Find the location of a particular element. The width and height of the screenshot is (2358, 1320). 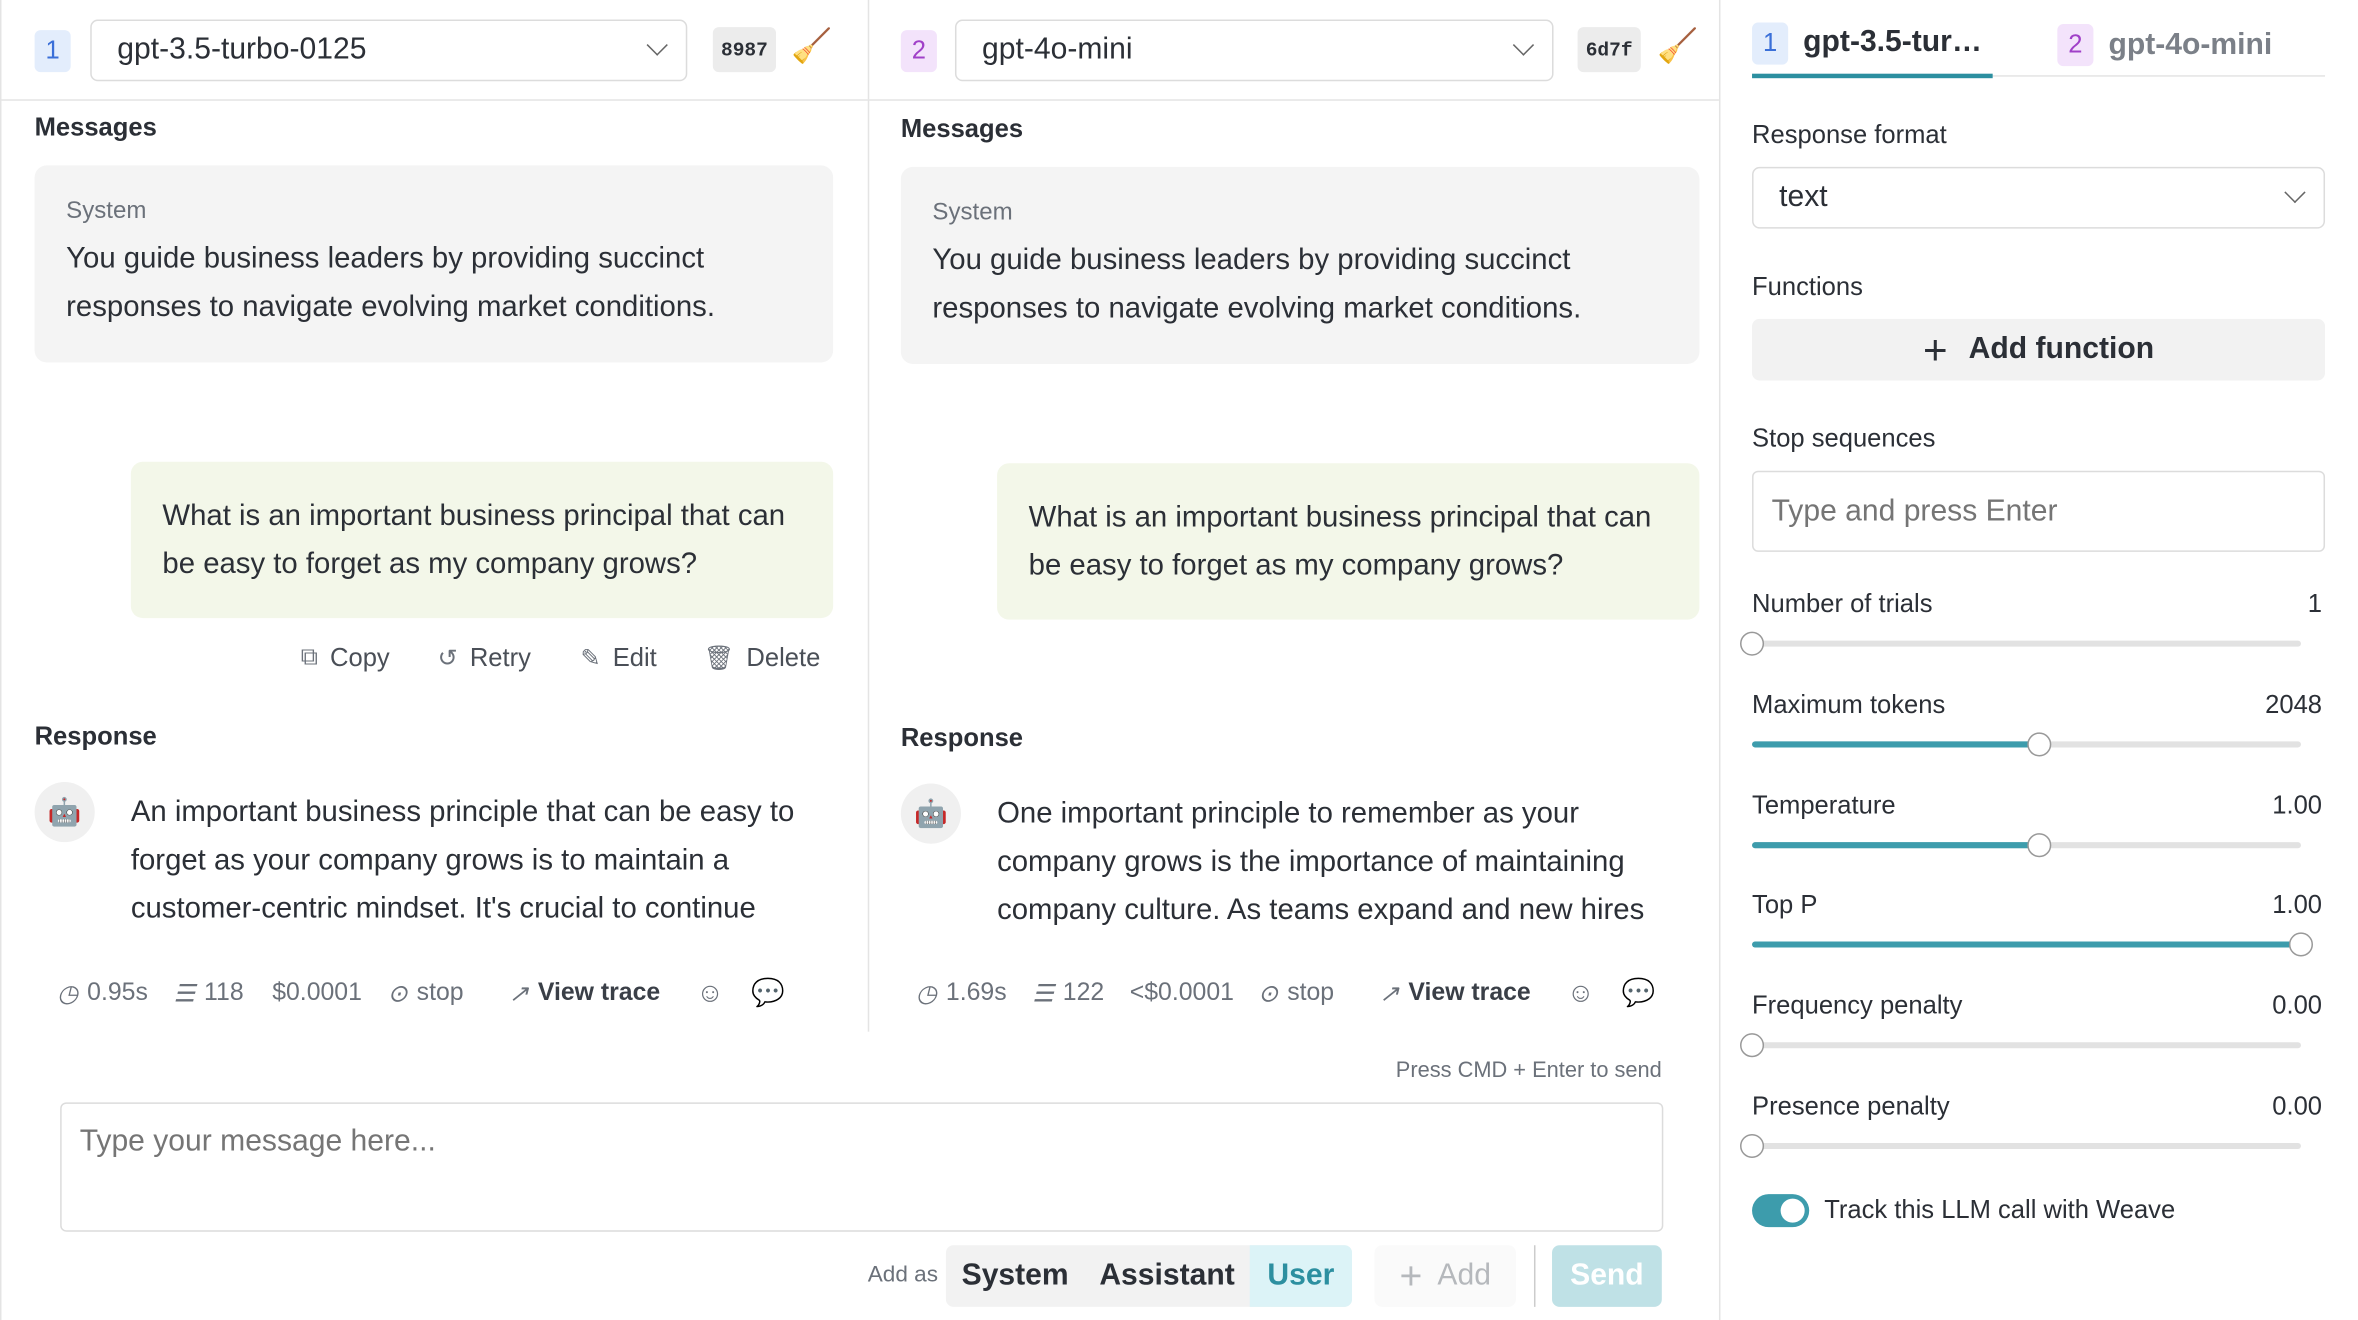

edit-label: Edit is located at coordinates (634, 658).